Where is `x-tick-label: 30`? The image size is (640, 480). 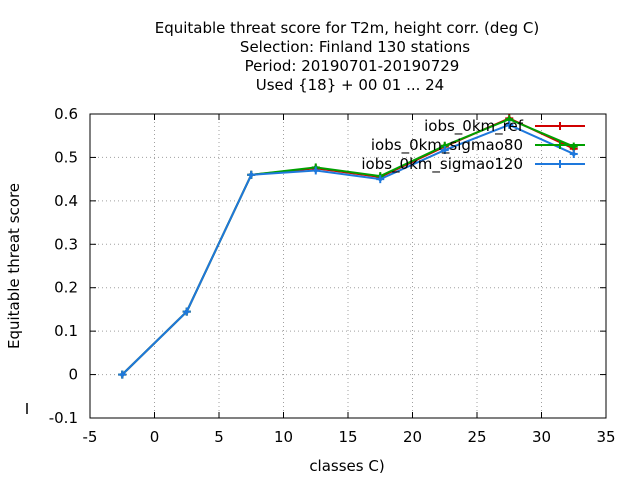
x-tick-label: 30 is located at coordinates (541, 437).